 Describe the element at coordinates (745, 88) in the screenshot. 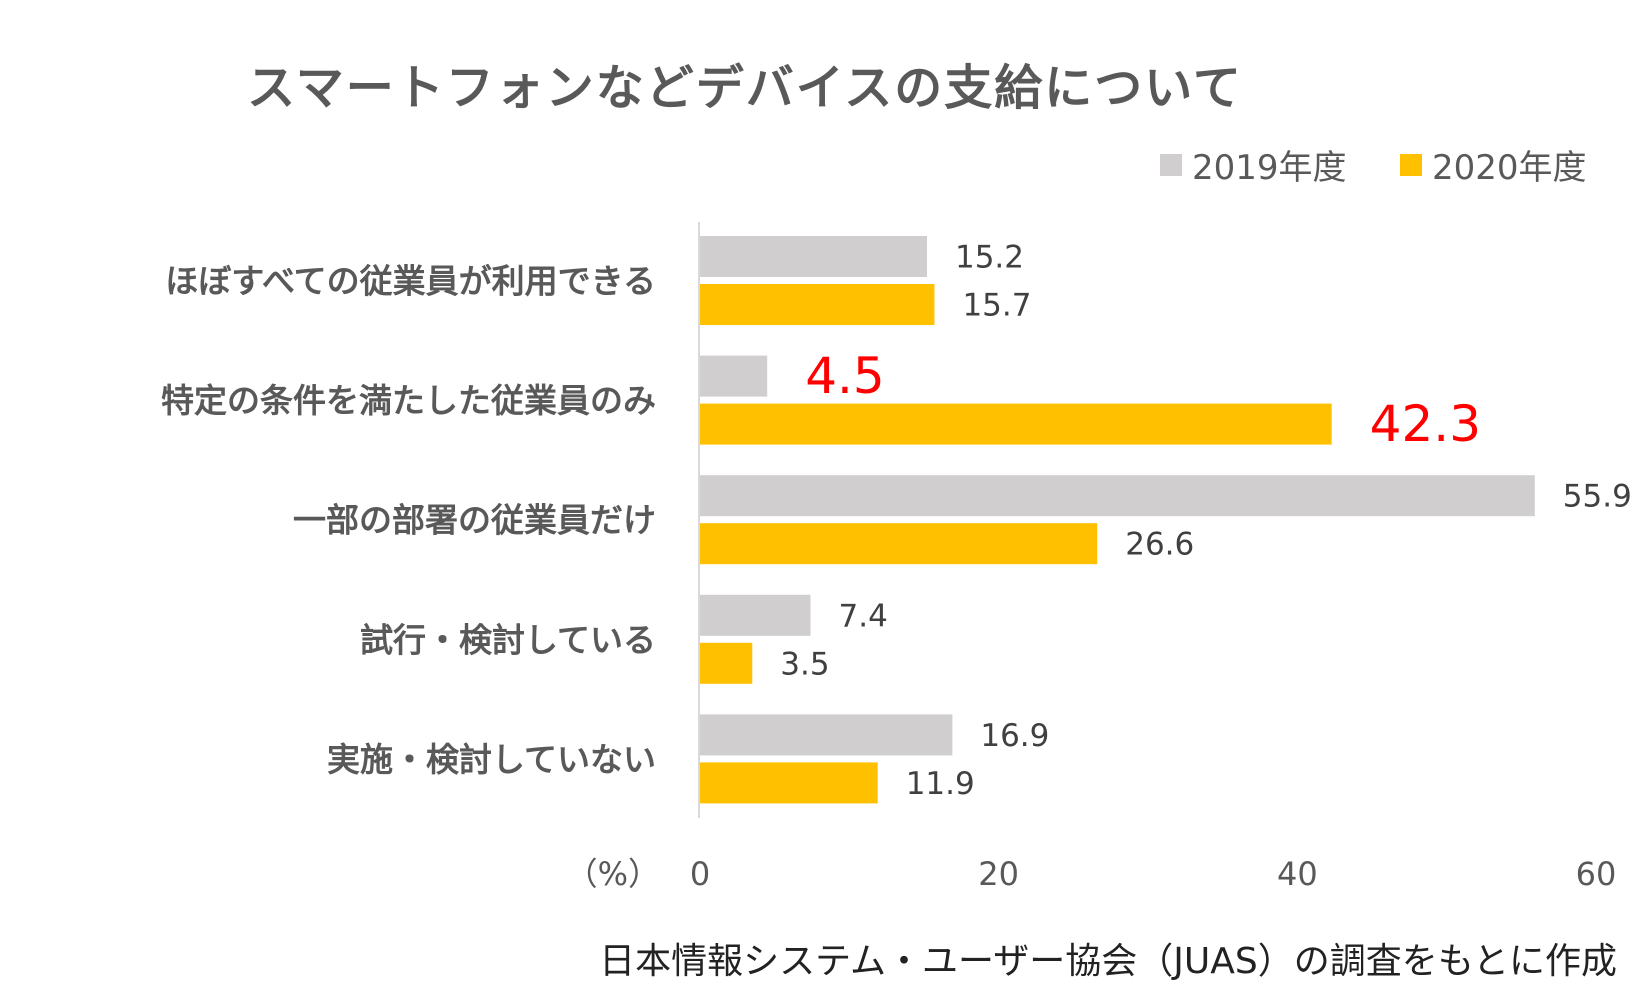

I see `chart-title: スマートフォンなどデバイスの支給について` at that location.